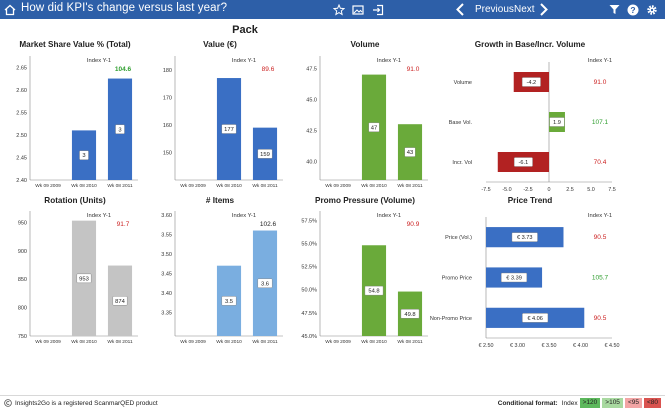 The width and height of the screenshot is (665, 410). Describe the element at coordinates (309, 291) in the screenshot. I see `y-tick-label: 50.0%` at that location.